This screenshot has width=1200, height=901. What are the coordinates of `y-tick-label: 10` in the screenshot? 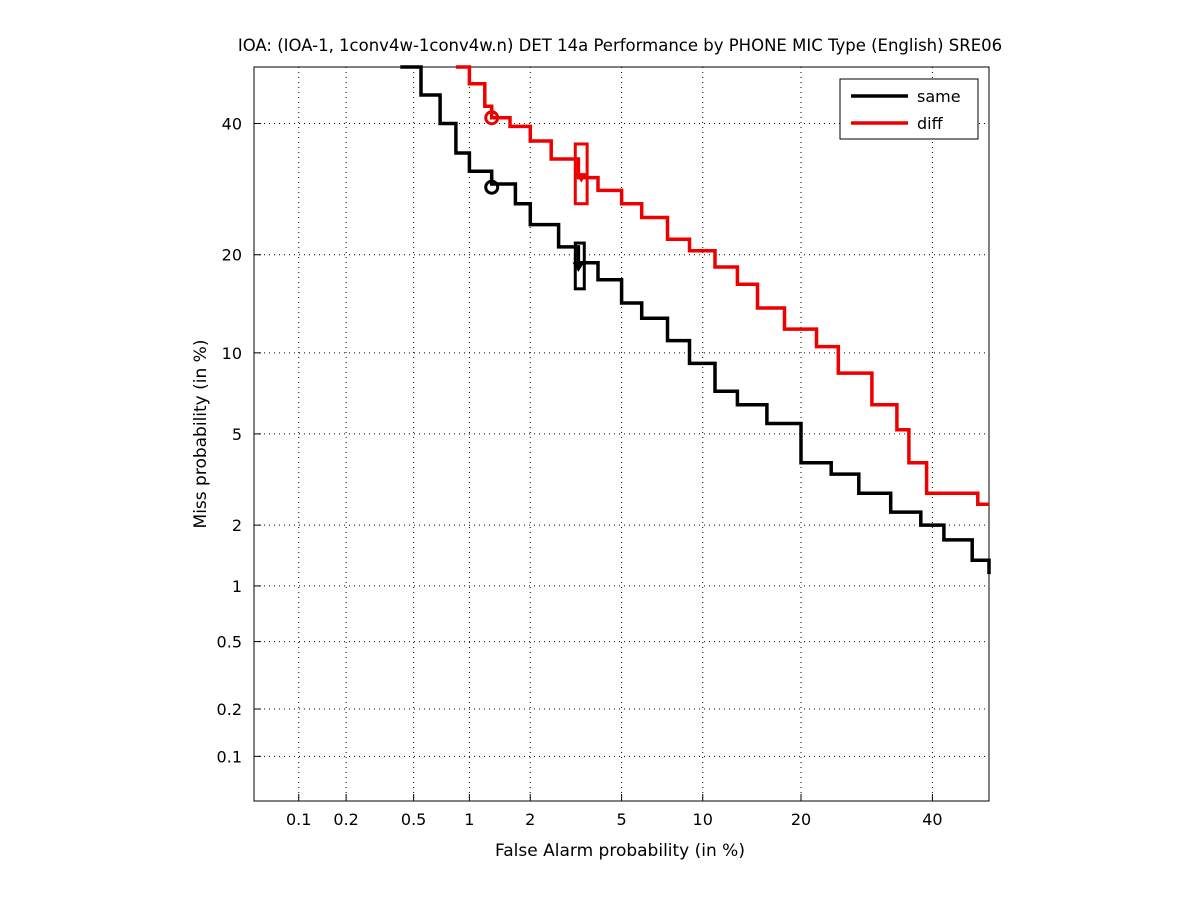 It's located at (232, 353).